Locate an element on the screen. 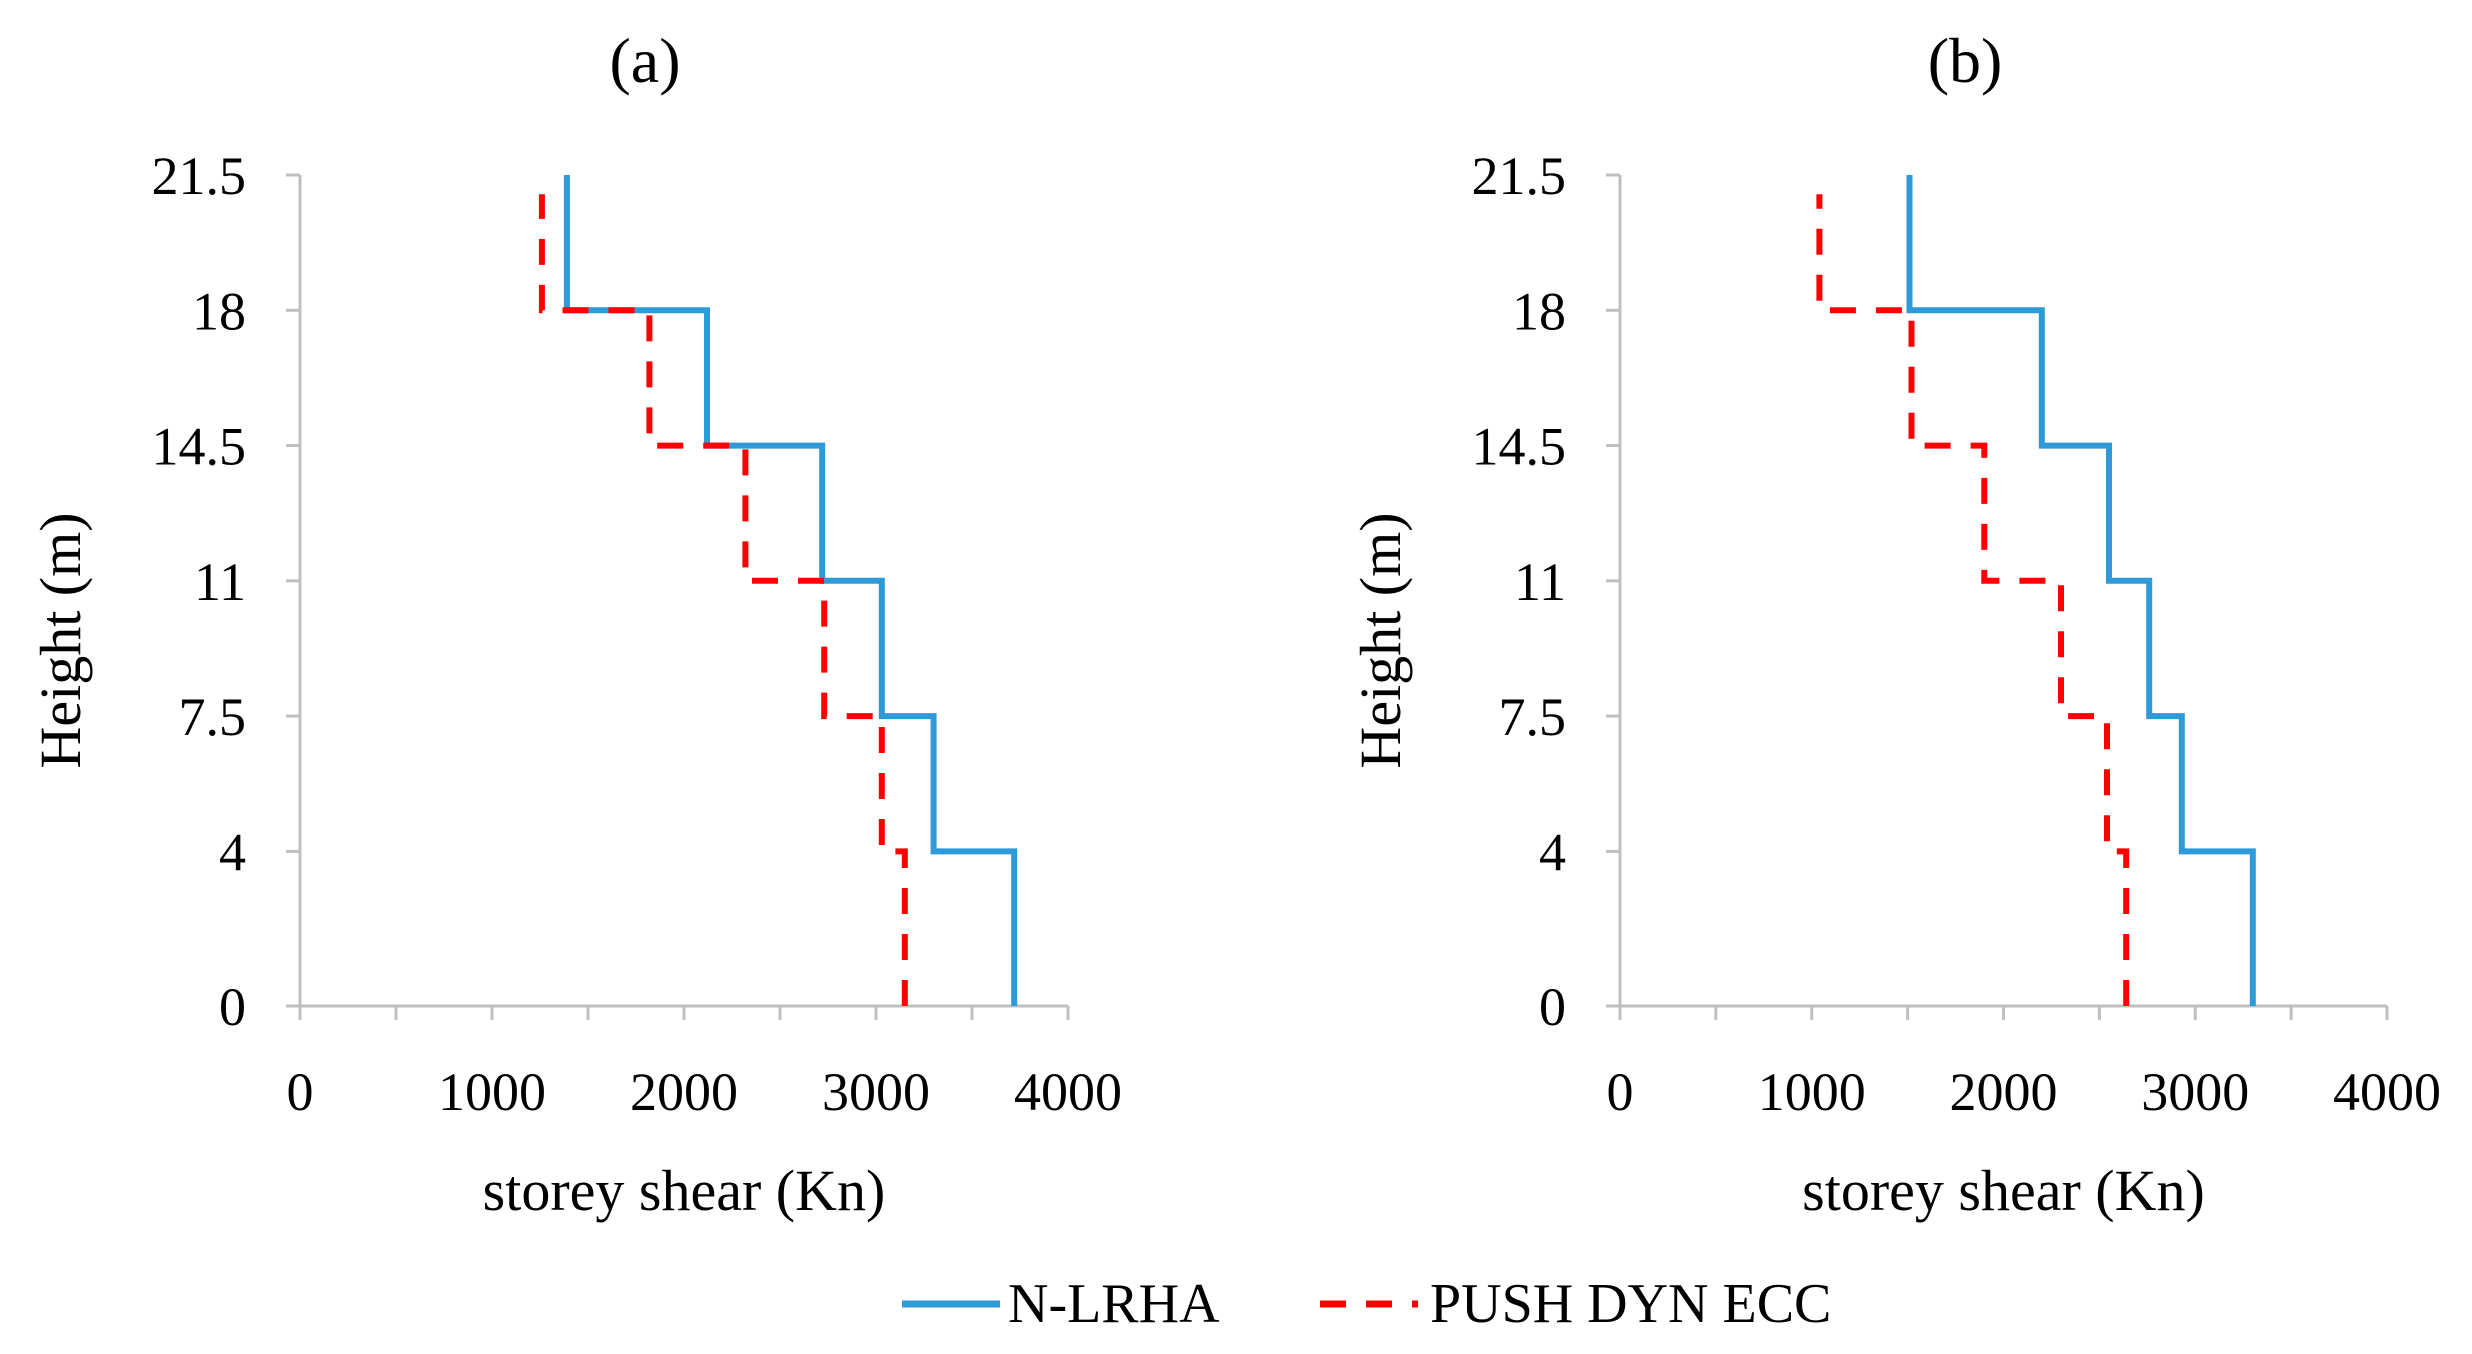  legend-label-push-dyn-ecc: PUSH DYN ECC is located at coordinates (1630, 1304).